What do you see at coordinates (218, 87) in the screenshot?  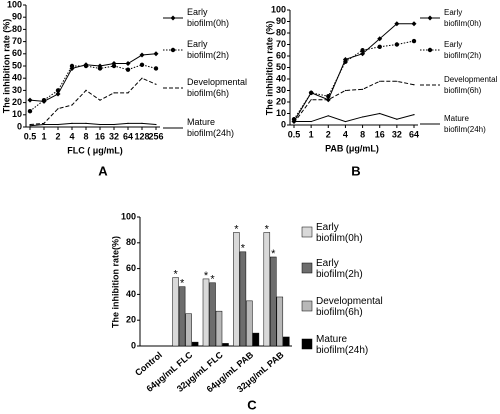 I see `legend-label: Developmental biofilm(6h)` at bounding box center [218, 87].